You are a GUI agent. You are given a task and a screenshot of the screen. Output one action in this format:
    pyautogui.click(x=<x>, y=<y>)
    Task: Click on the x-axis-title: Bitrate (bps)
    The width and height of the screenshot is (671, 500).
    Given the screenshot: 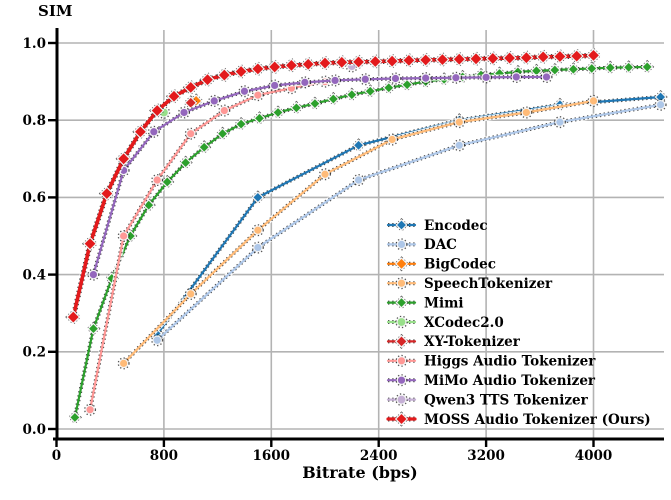 What is the action you would take?
    pyautogui.click(x=360, y=472)
    